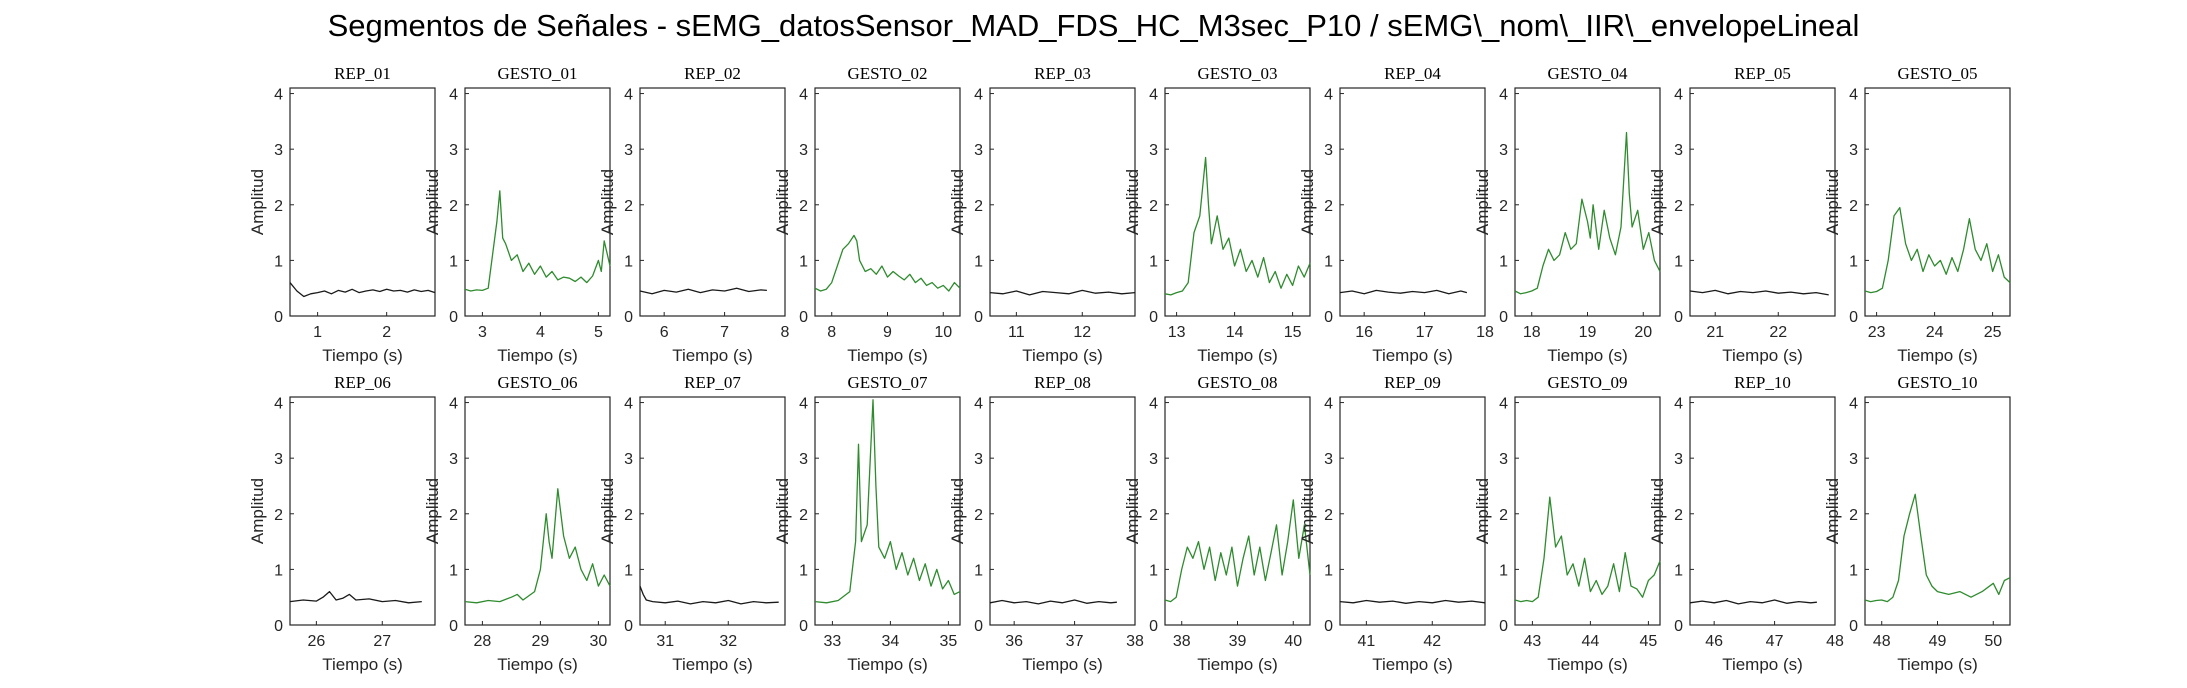 This screenshot has width=2187, height=688. What do you see at coordinates (1046, 523) in the screenshot?
I see `subplot: REP_08 0 1 2 3 4 36 37 38 Tiempo (s) Amplitud` at bounding box center [1046, 523].